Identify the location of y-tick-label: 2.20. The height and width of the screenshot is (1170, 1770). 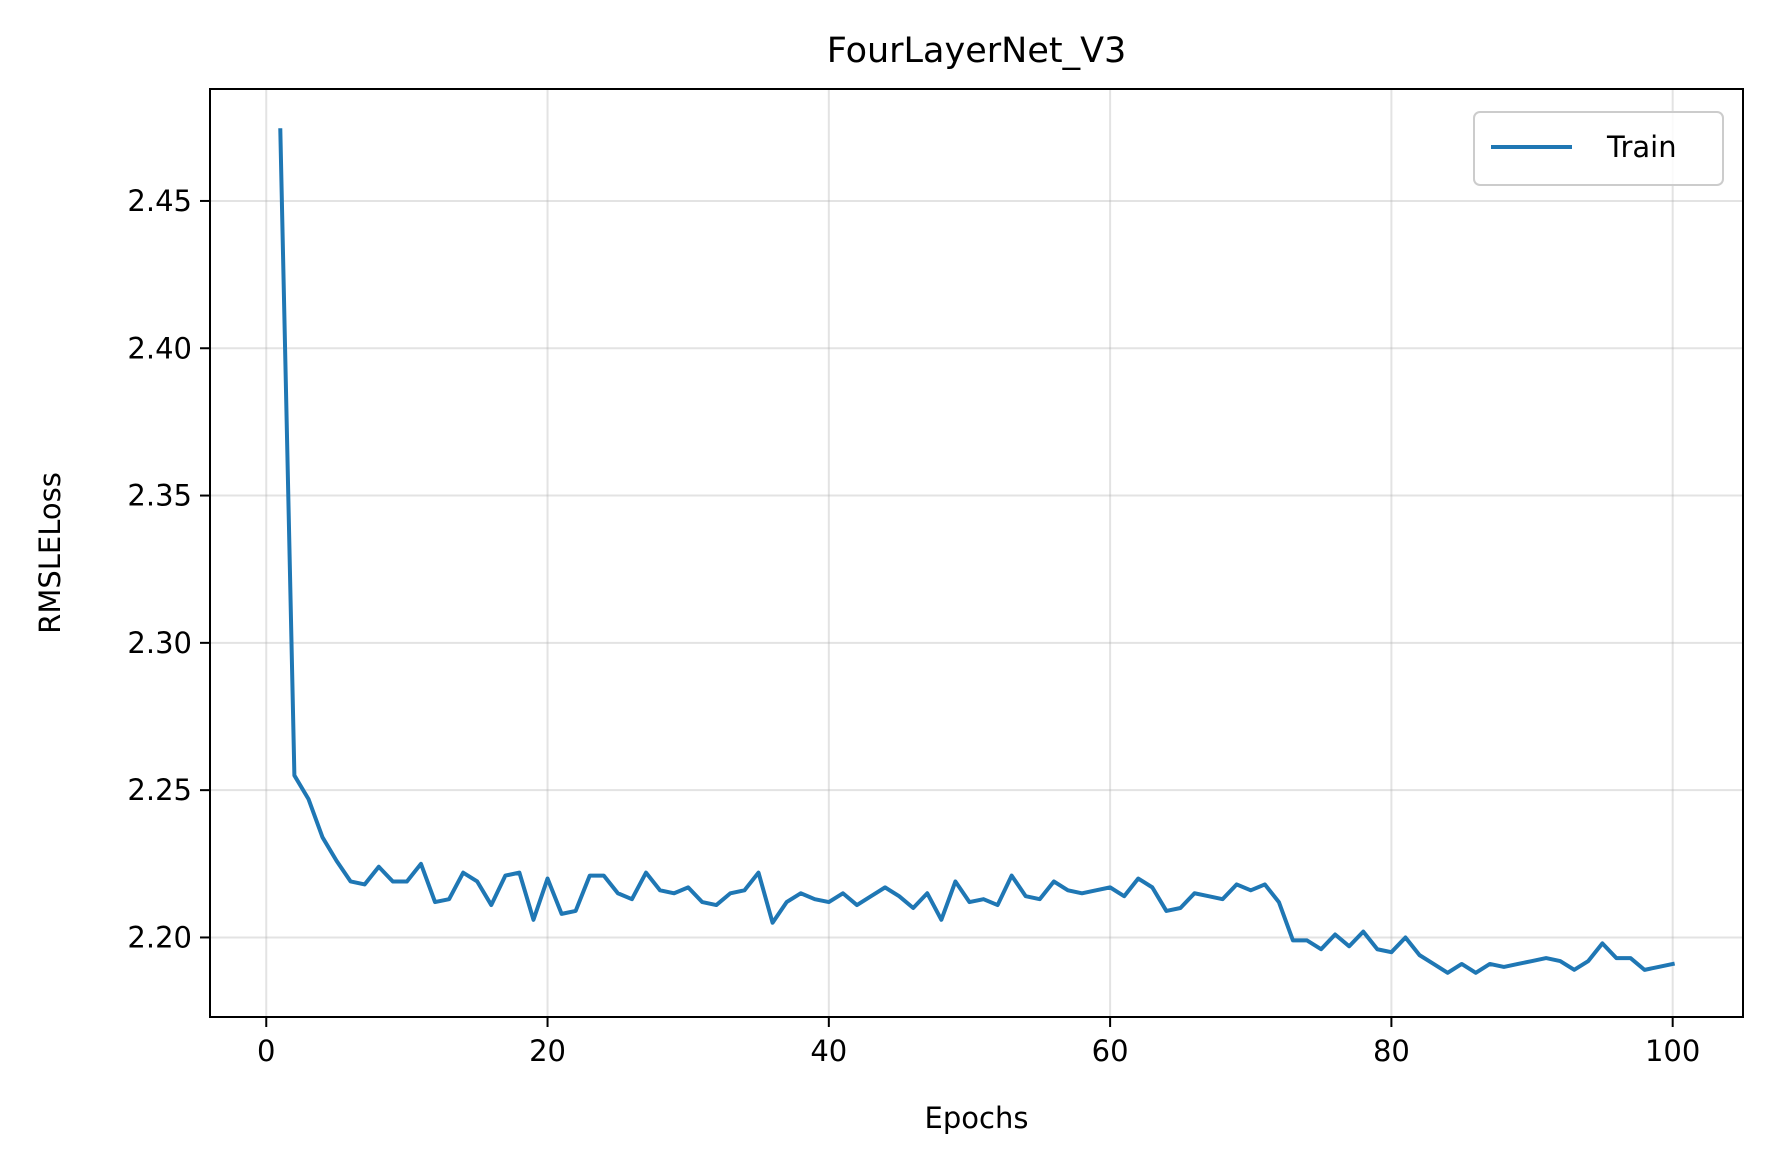
(159, 937).